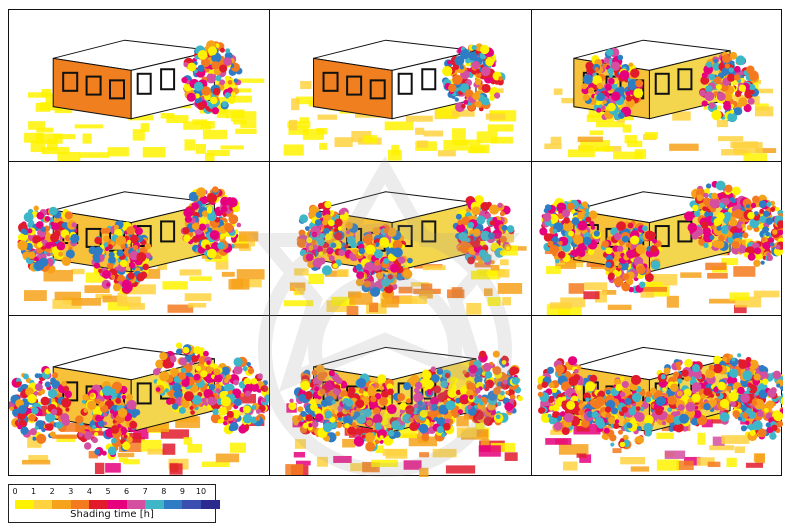  What do you see at coordinates (182, 491) in the screenshot?
I see `legend-tick-label: 9` at bounding box center [182, 491].